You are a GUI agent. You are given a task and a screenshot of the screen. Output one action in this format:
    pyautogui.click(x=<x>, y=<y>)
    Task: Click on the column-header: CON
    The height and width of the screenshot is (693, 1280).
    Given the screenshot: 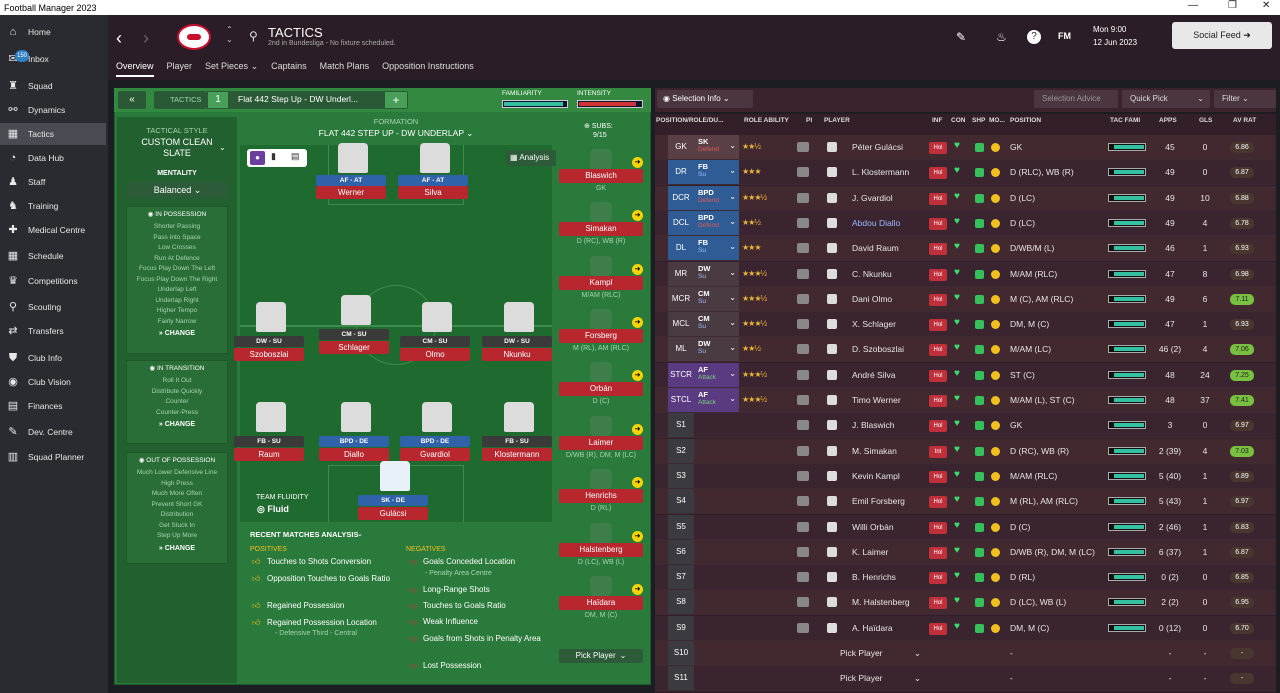 What is the action you would take?
    pyautogui.click(x=958, y=120)
    